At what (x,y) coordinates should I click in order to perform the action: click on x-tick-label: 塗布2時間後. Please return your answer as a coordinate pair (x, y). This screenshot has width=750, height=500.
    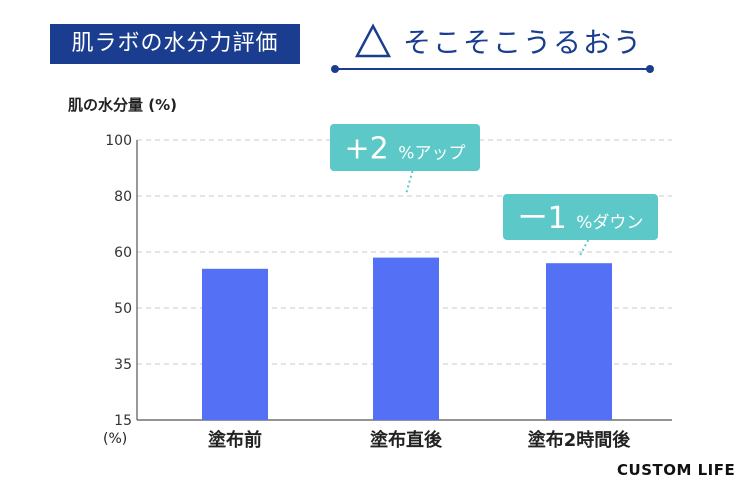
    Looking at the image, I should click on (580, 440).